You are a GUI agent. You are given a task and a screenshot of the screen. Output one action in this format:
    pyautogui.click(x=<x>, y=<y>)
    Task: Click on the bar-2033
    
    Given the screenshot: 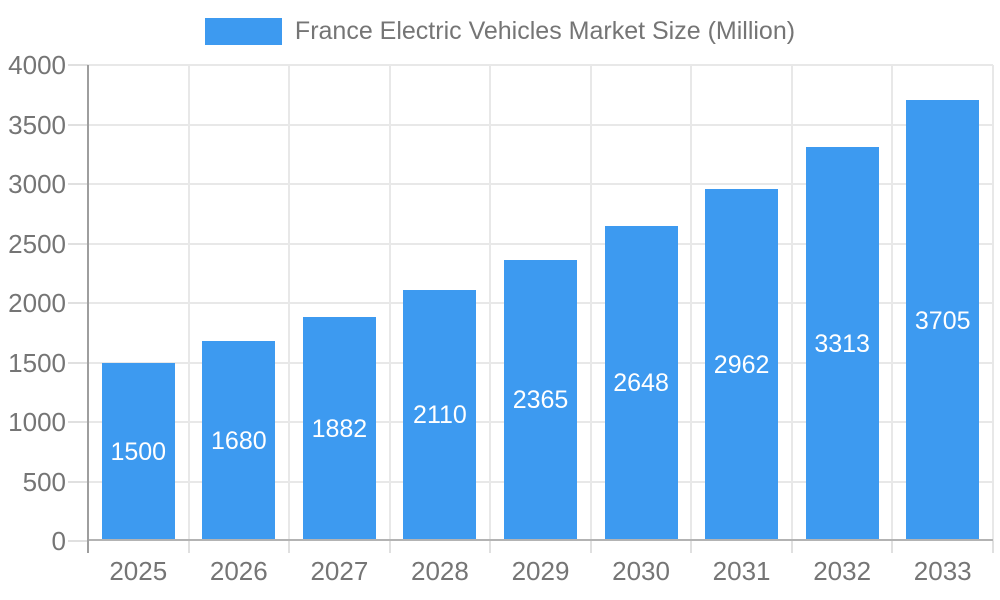 What is the action you would take?
    pyautogui.click(x=943, y=320)
    